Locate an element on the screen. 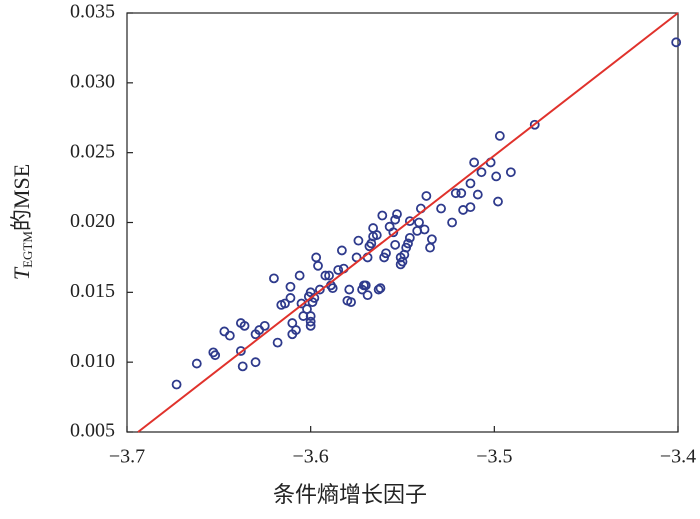 Image resolution: width=700 pixels, height=519 pixels. y-tick-label: 0.020 is located at coordinates (92, 221).